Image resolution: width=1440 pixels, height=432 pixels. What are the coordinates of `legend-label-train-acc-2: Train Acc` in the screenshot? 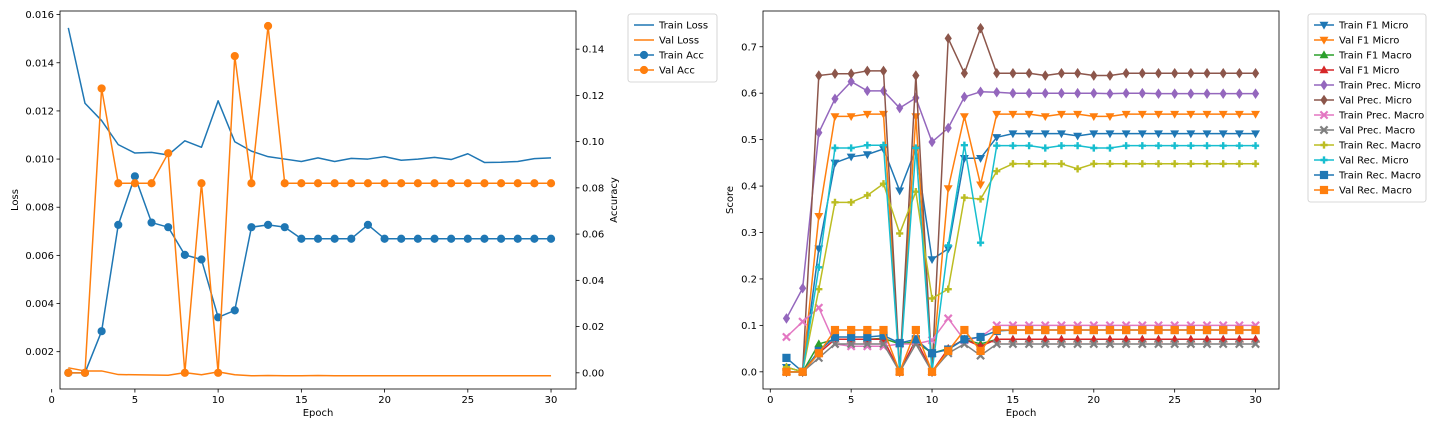 It's located at (681, 56).